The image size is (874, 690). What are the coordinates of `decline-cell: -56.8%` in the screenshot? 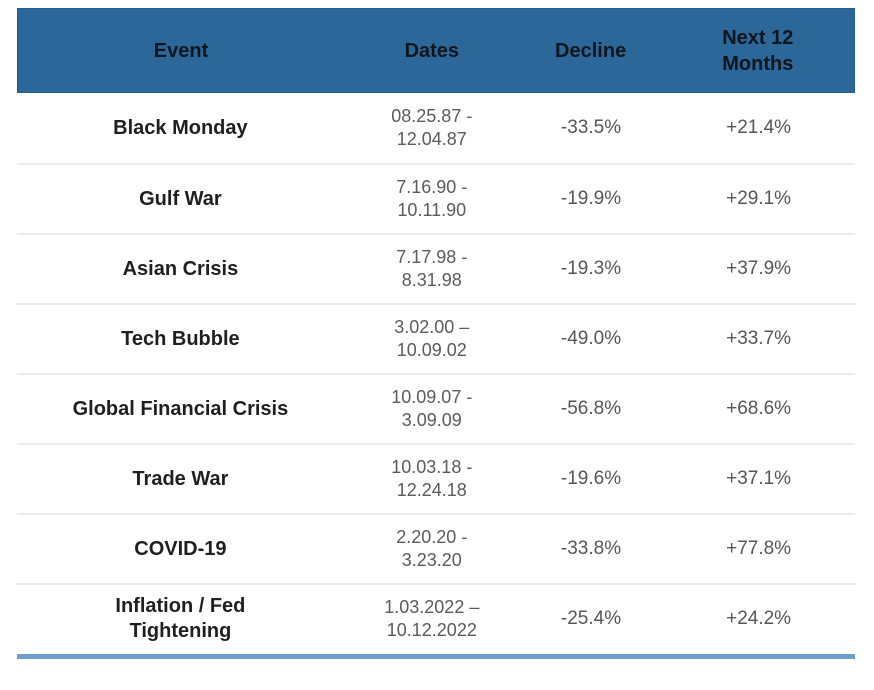 It's located at (591, 408).